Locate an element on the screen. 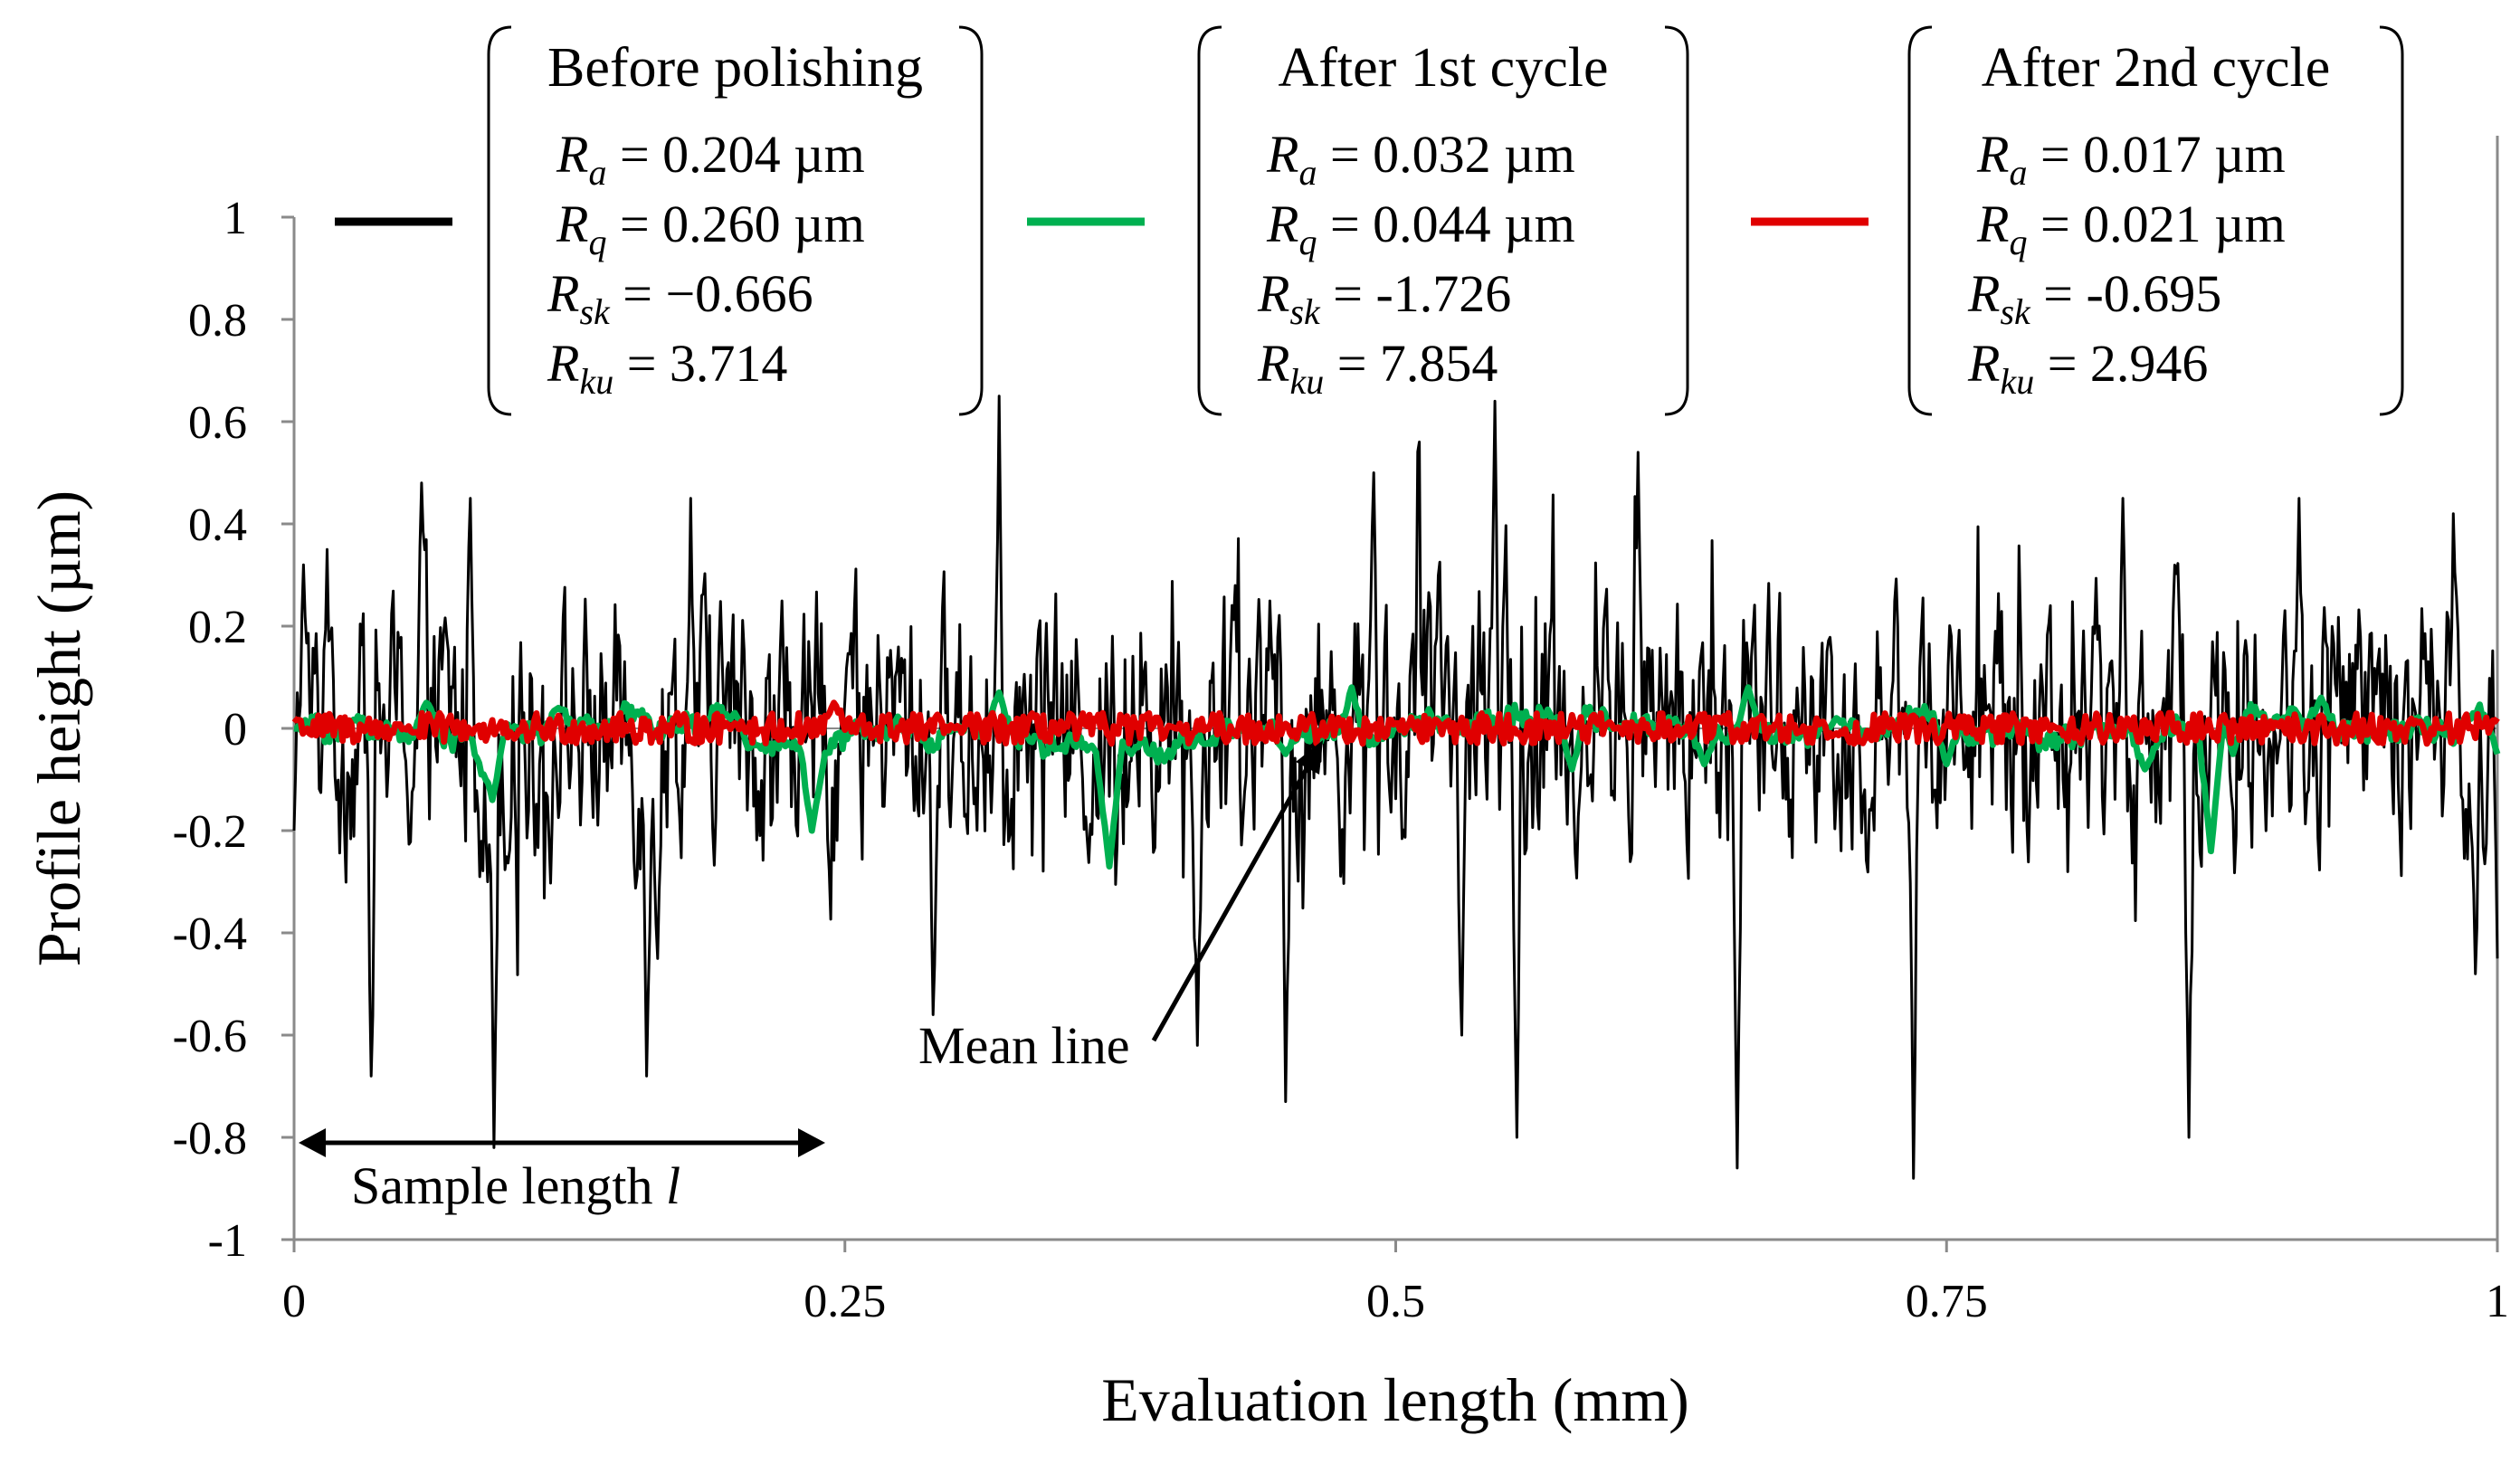  y-tick-label: 1 is located at coordinates (235, 218).